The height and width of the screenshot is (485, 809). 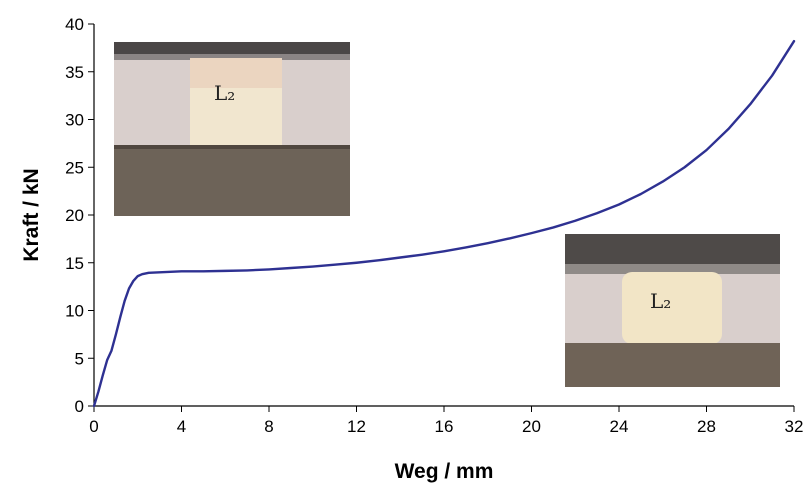 What do you see at coordinates (74, 167) in the screenshot?
I see `y-tick-label: 25` at bounding box center [74, 167].